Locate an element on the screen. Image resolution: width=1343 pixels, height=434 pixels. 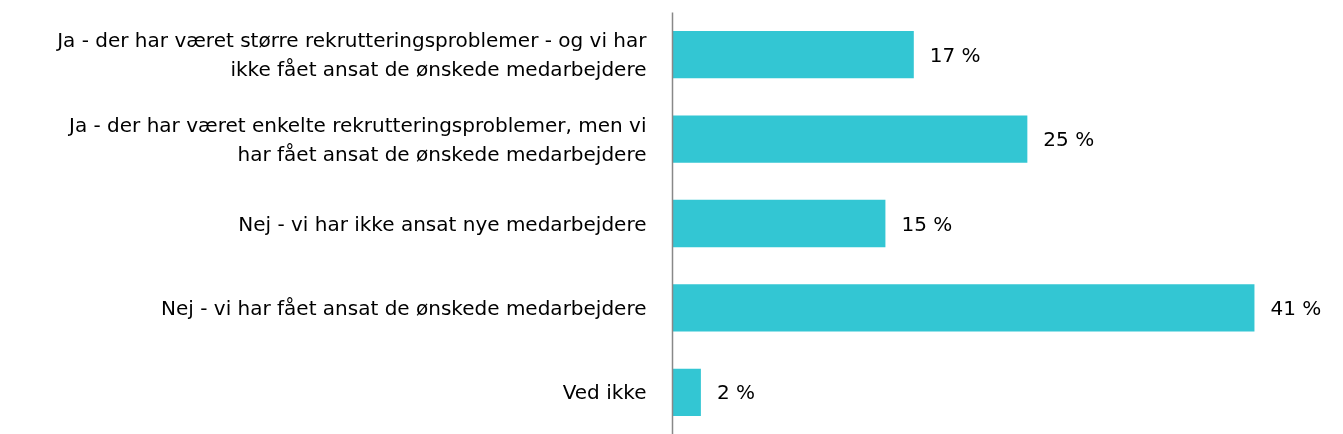
y-tick-label: Ja - der har været enkelte rekrutteringsproblemer, men vi har fået ansat de ønskede medarbejdere is located at coordinates (357, 139).